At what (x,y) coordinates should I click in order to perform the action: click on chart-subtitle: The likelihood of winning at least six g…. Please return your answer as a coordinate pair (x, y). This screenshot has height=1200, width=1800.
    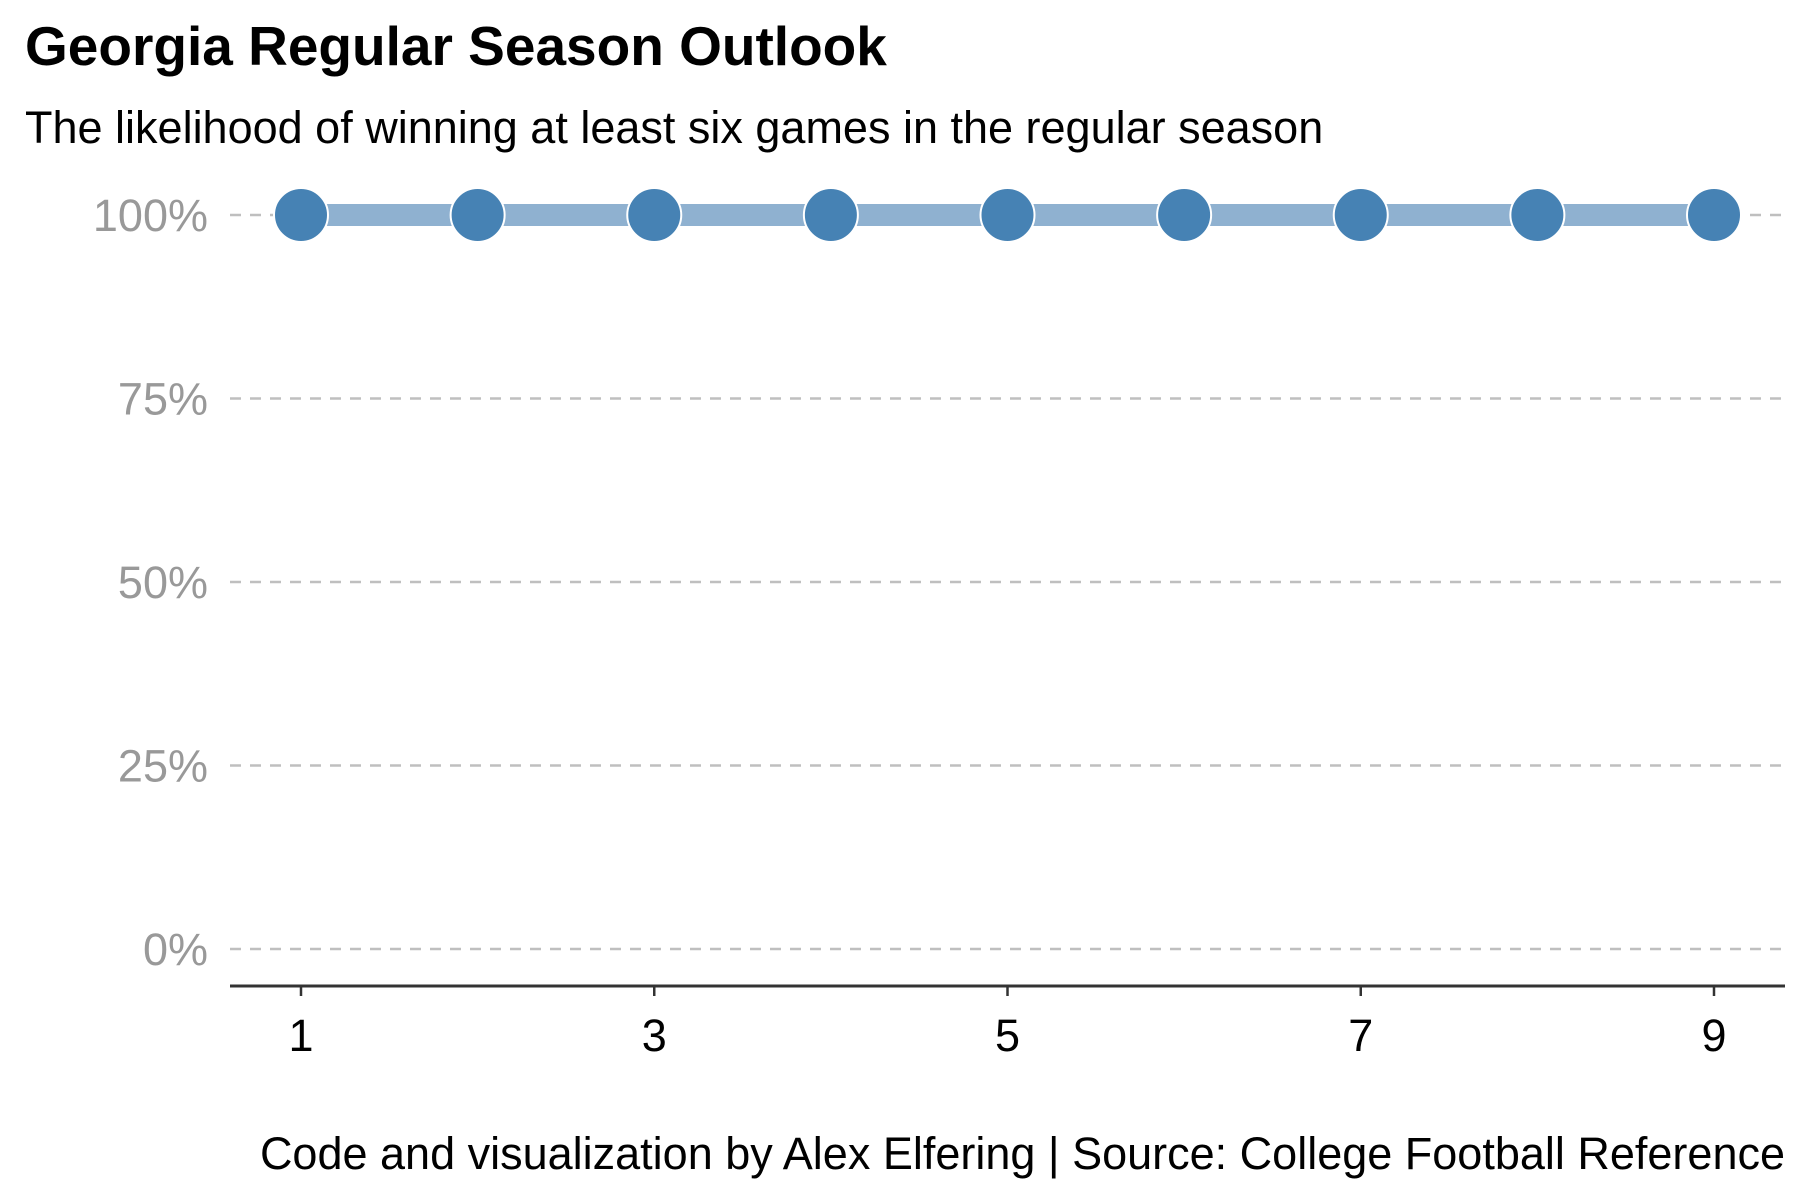
    Looking at the image, I should click on (674, 127).